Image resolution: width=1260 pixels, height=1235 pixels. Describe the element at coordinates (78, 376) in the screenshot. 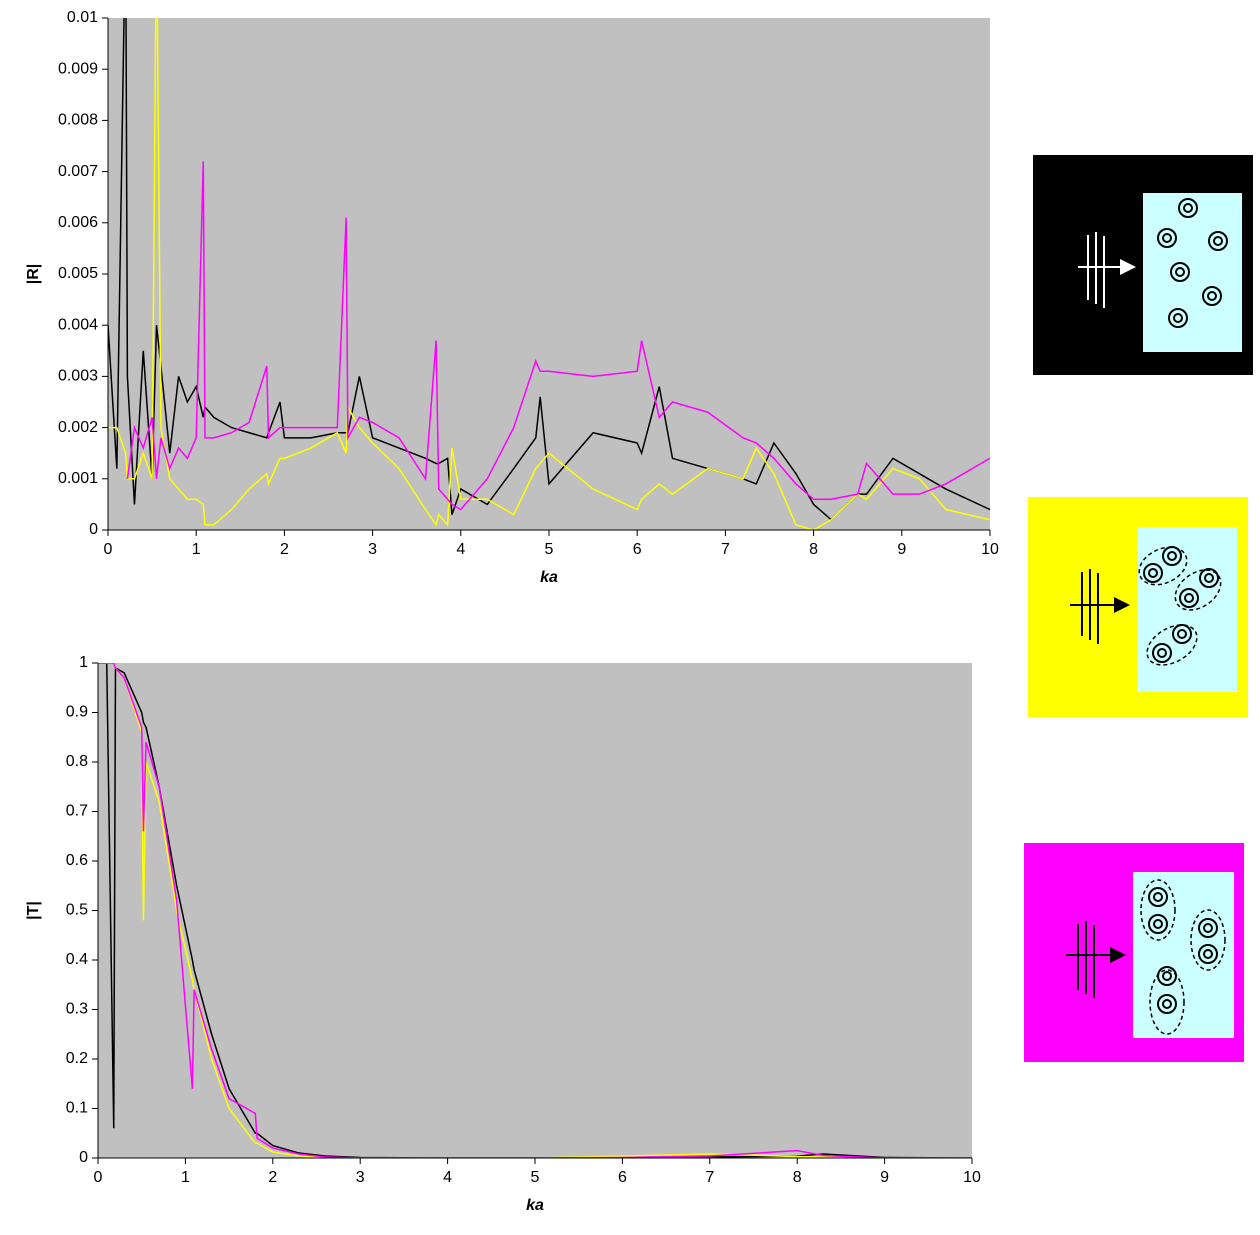

I see `y-tick-label: 0.003` at that location.